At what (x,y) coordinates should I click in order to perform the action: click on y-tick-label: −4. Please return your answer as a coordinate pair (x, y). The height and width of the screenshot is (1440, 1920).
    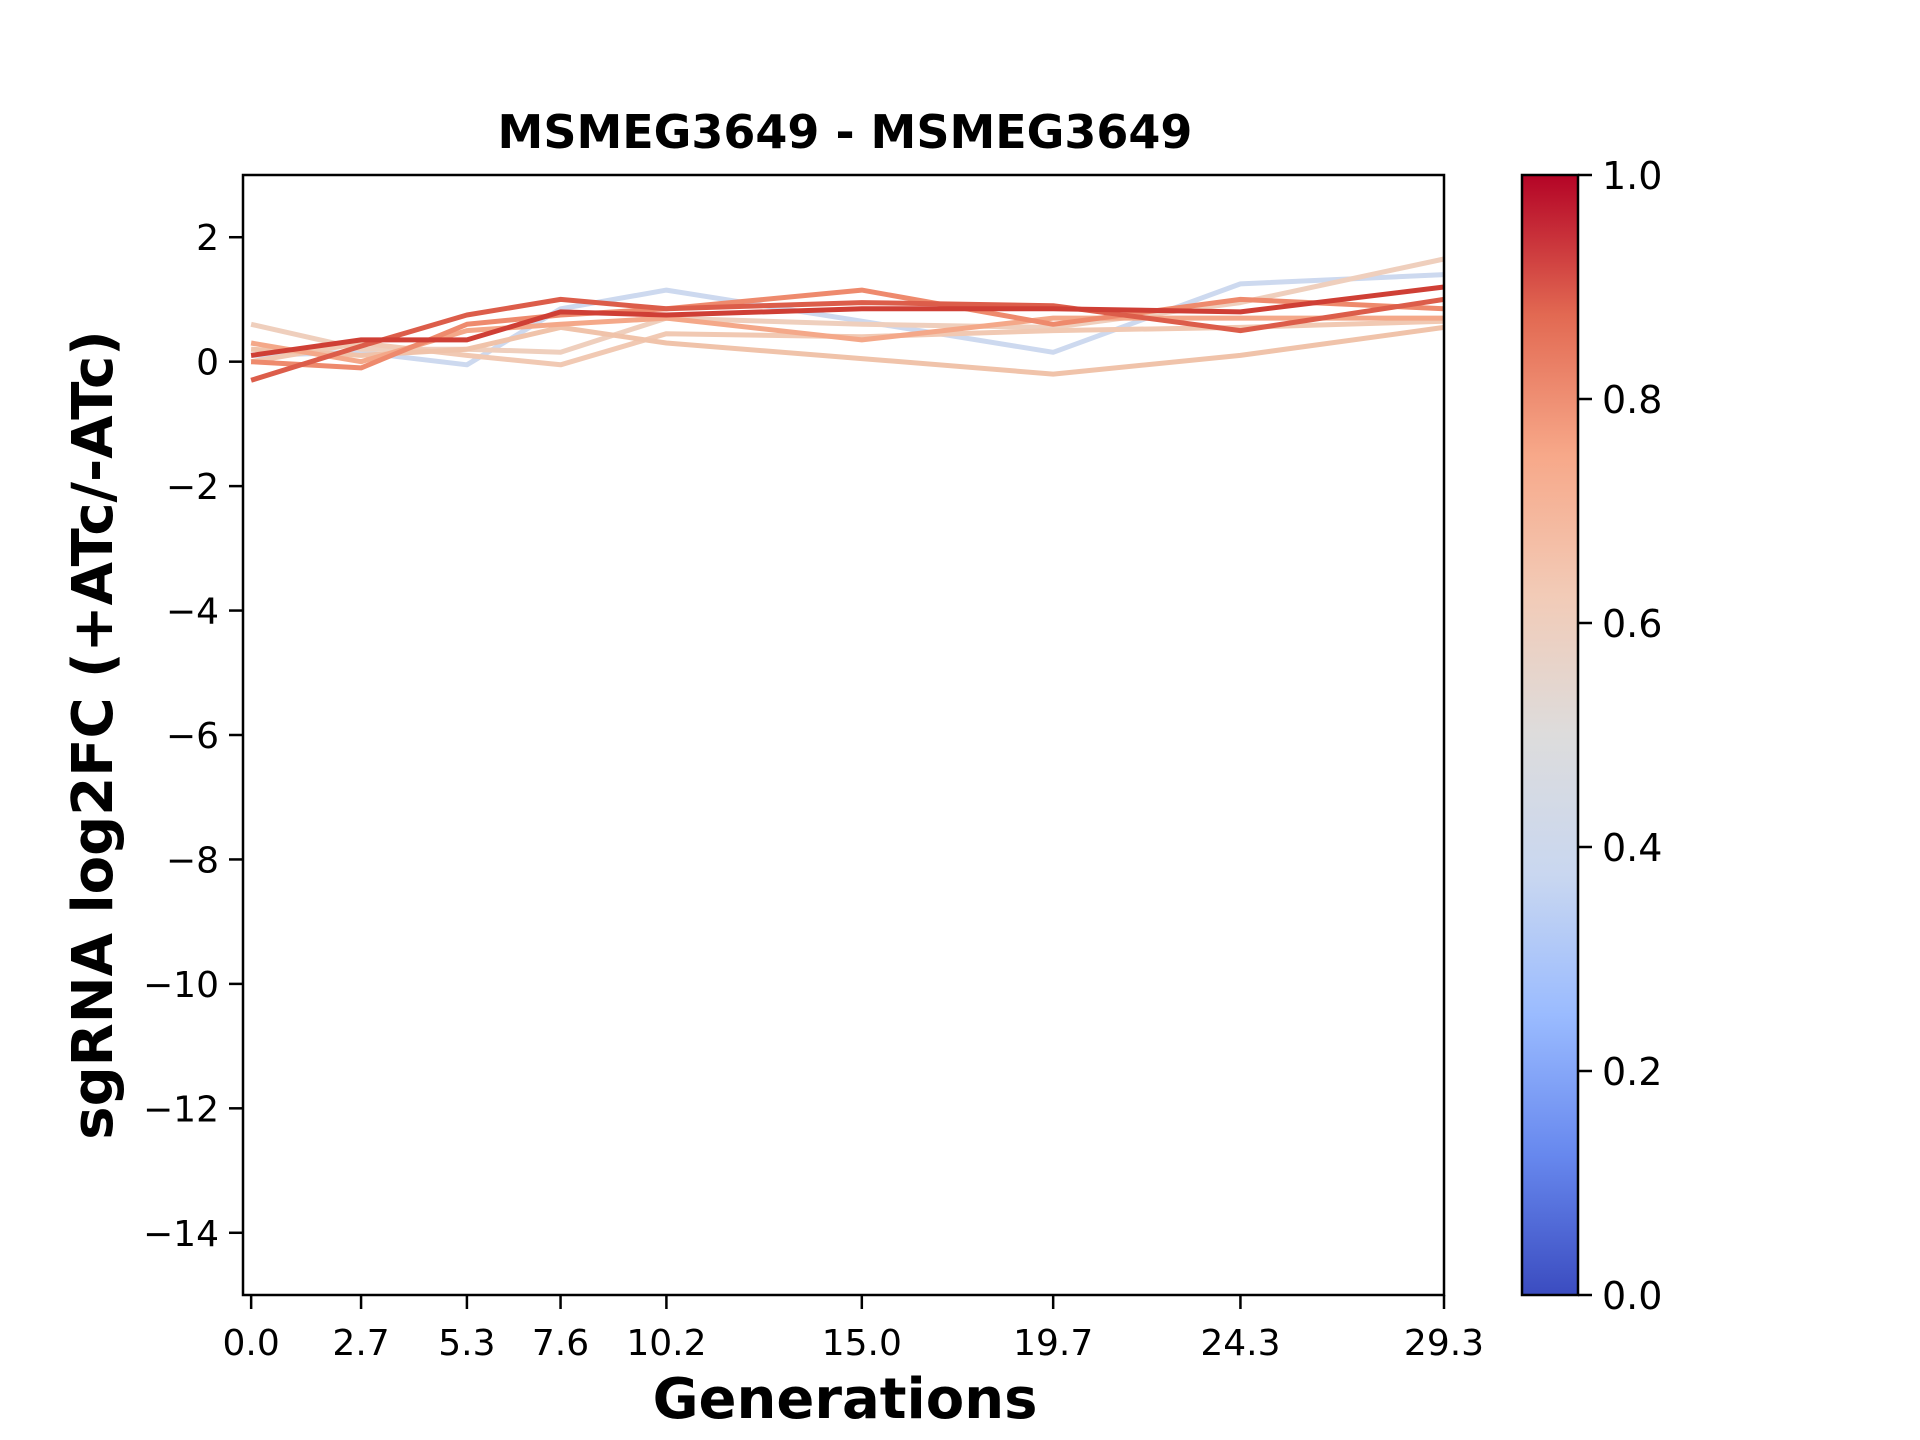
    Looking at the image, I should click on (192, 612).